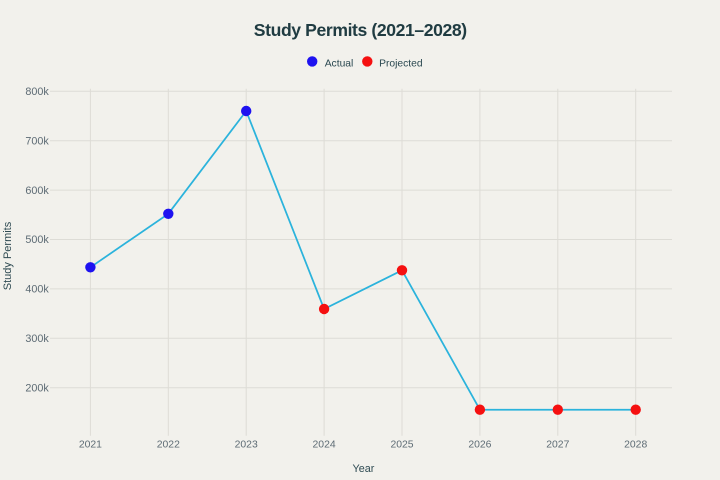 The height and width of the screenshot is (480, 720). What do you see at coordinates (90, 445) in the screenshot?
I see `svg-text: 2021` at bounding box center [90, 445].